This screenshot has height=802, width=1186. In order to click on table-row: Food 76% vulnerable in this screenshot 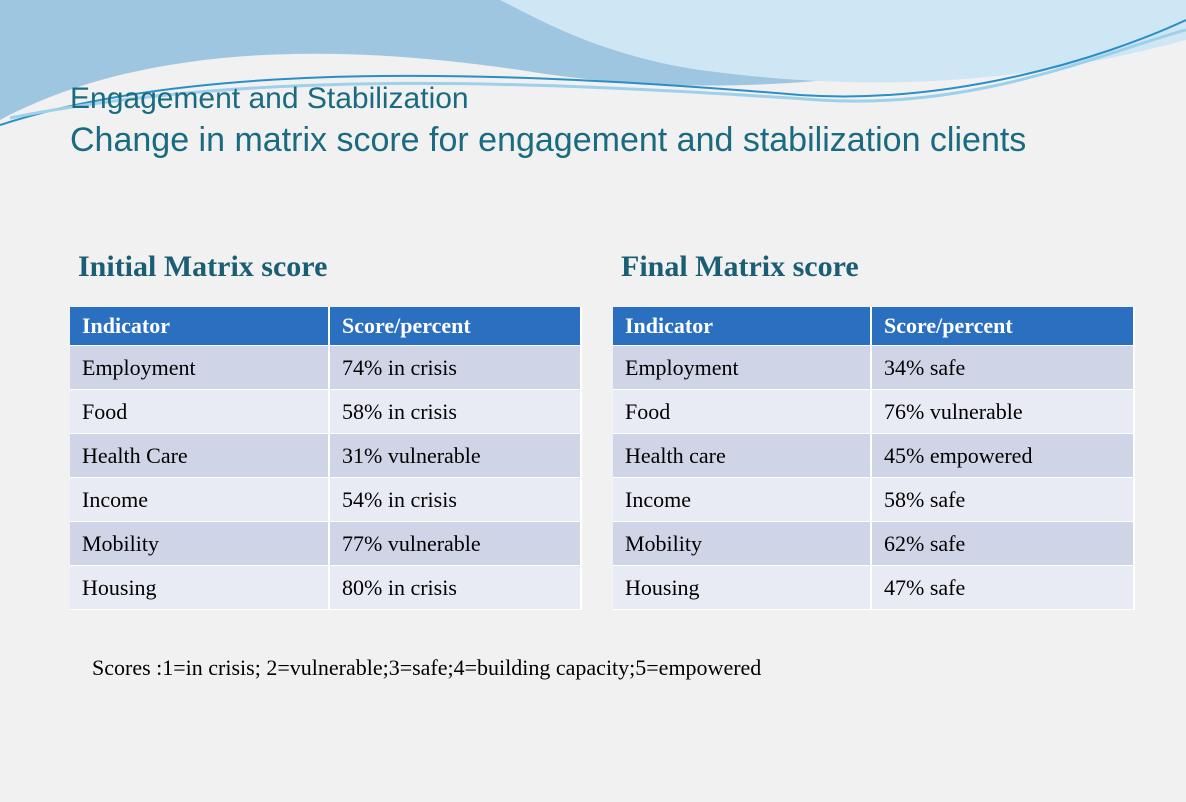, I will do `click(874, 411)`.